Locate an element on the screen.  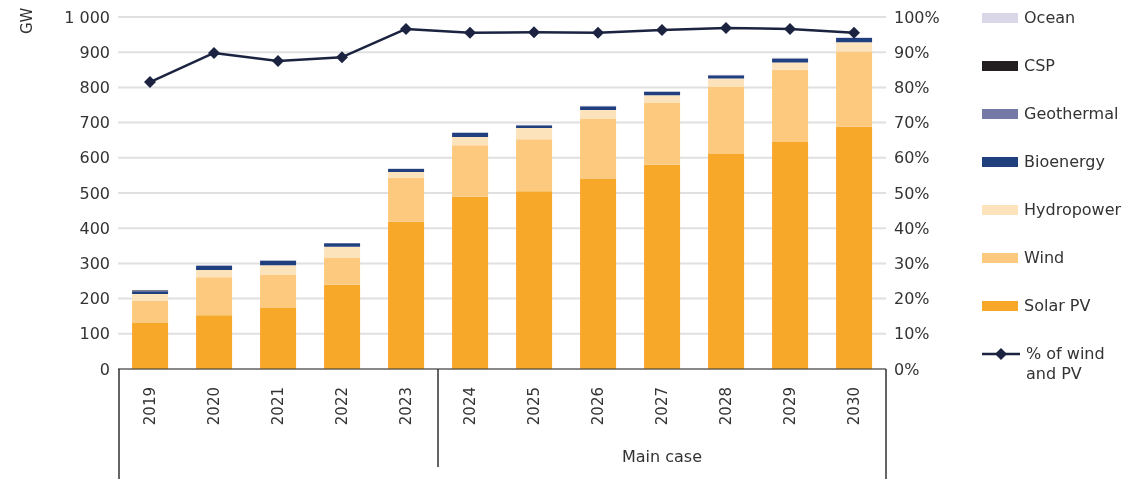
y-tick-label: 900 is located at coordinates (94, 52).